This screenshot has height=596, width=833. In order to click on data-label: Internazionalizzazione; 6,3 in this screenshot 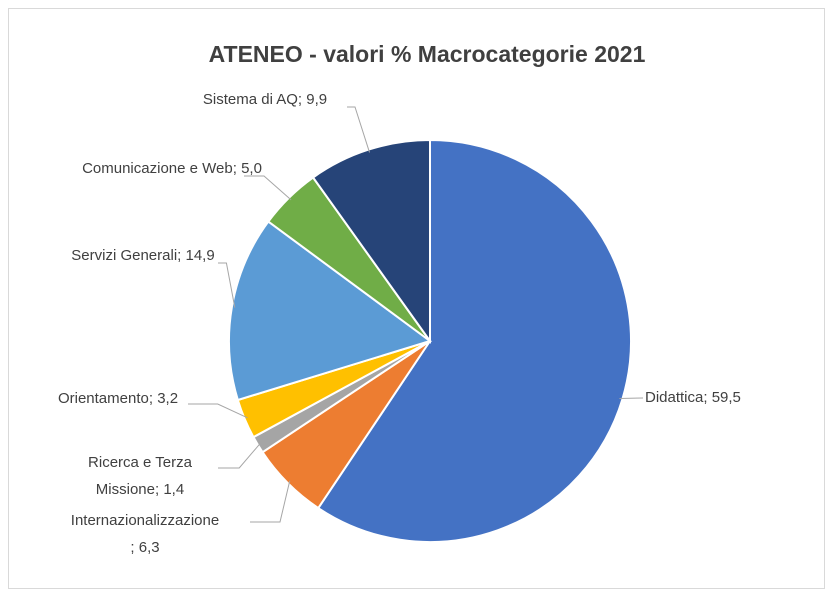, I will do `click(145, 534)`.